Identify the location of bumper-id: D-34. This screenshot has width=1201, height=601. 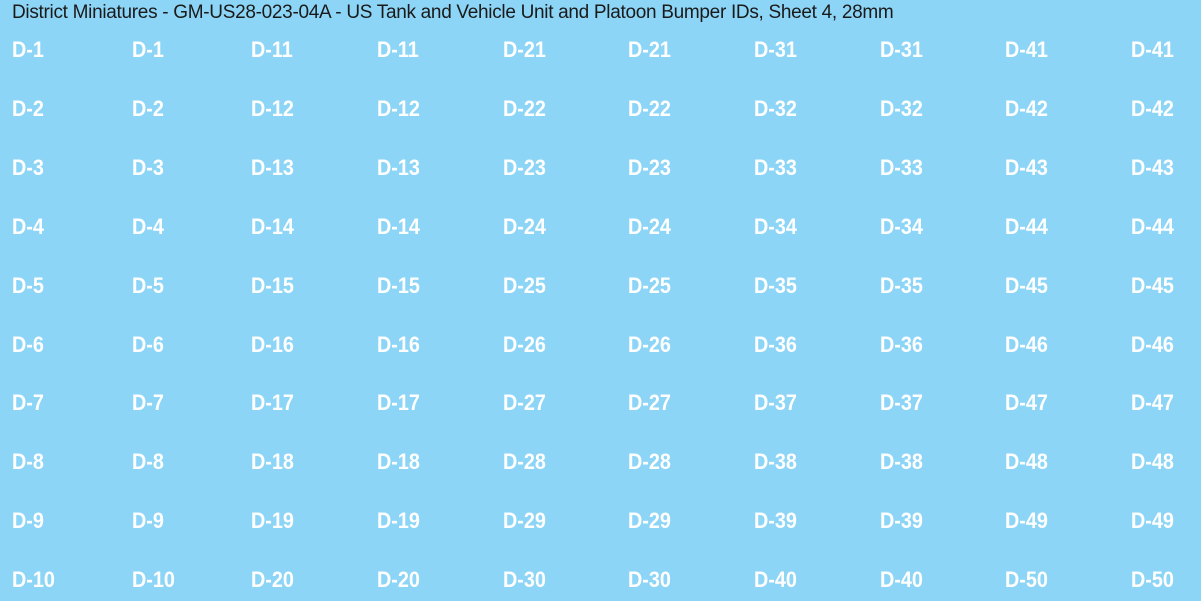
(775, 226).